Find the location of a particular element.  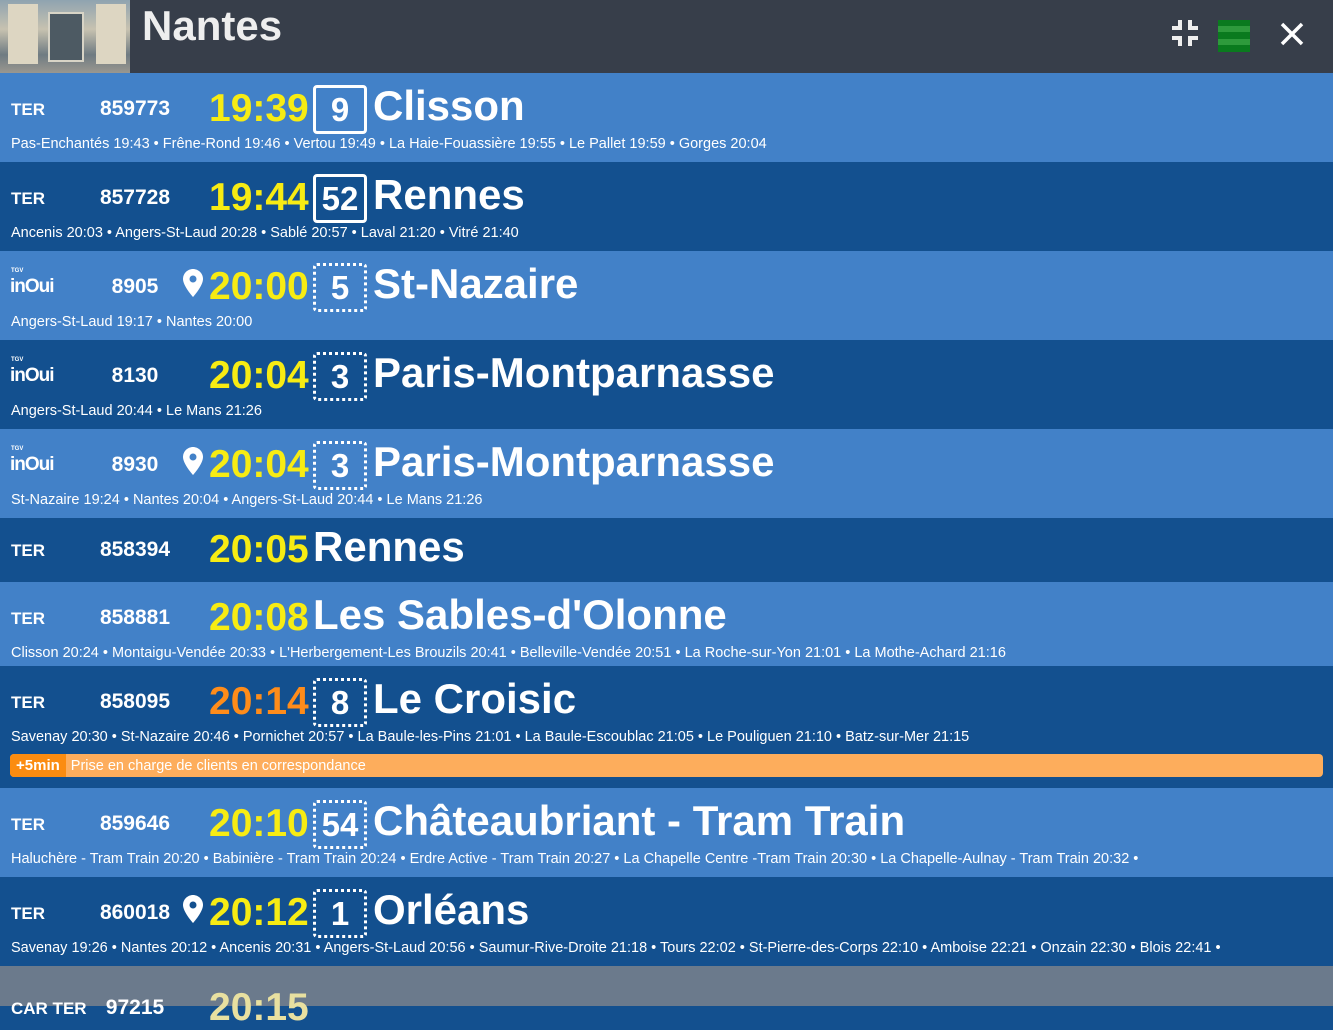

platform-badge: 5 is located at coordinates (340, 287).